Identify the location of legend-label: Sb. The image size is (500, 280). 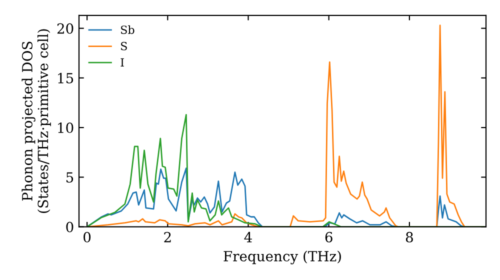
(127, 29).